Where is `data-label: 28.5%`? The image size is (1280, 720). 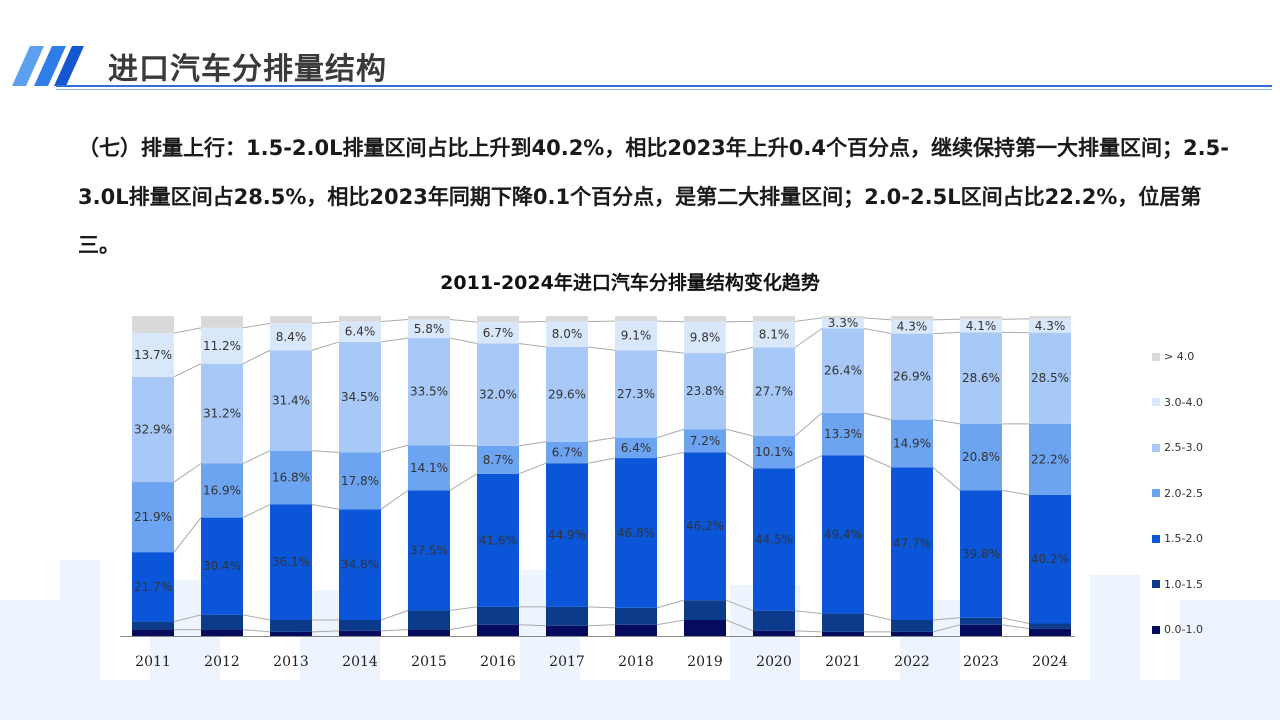 data-label: 28.5% is located at coordinates (1050, 378).